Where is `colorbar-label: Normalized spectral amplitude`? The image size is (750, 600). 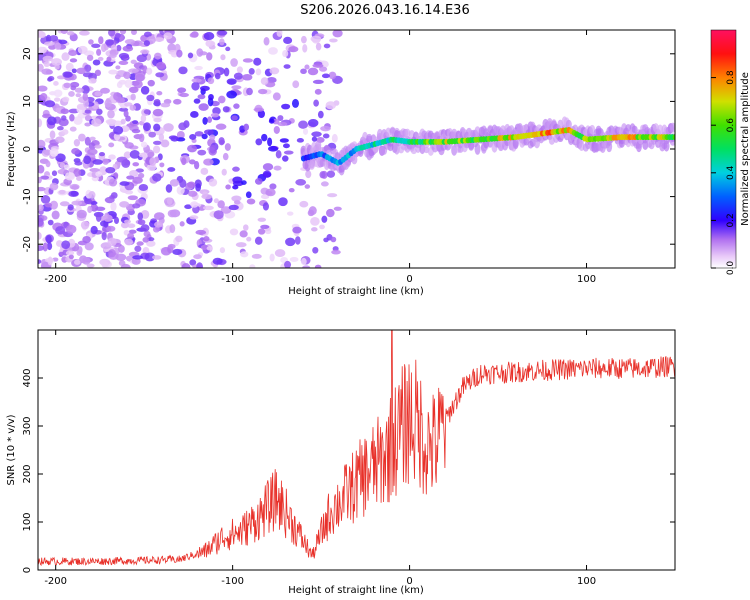
colorbar-label: Normalized spectral amplitude is located at coordinates (745, 149).